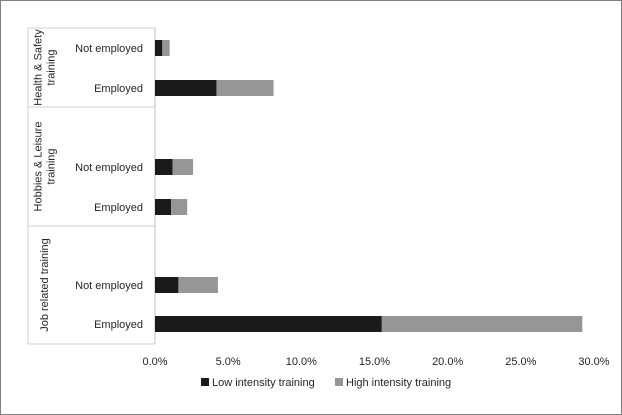  I want to click on x-tick-label: 20.0%, so click(447, 362).